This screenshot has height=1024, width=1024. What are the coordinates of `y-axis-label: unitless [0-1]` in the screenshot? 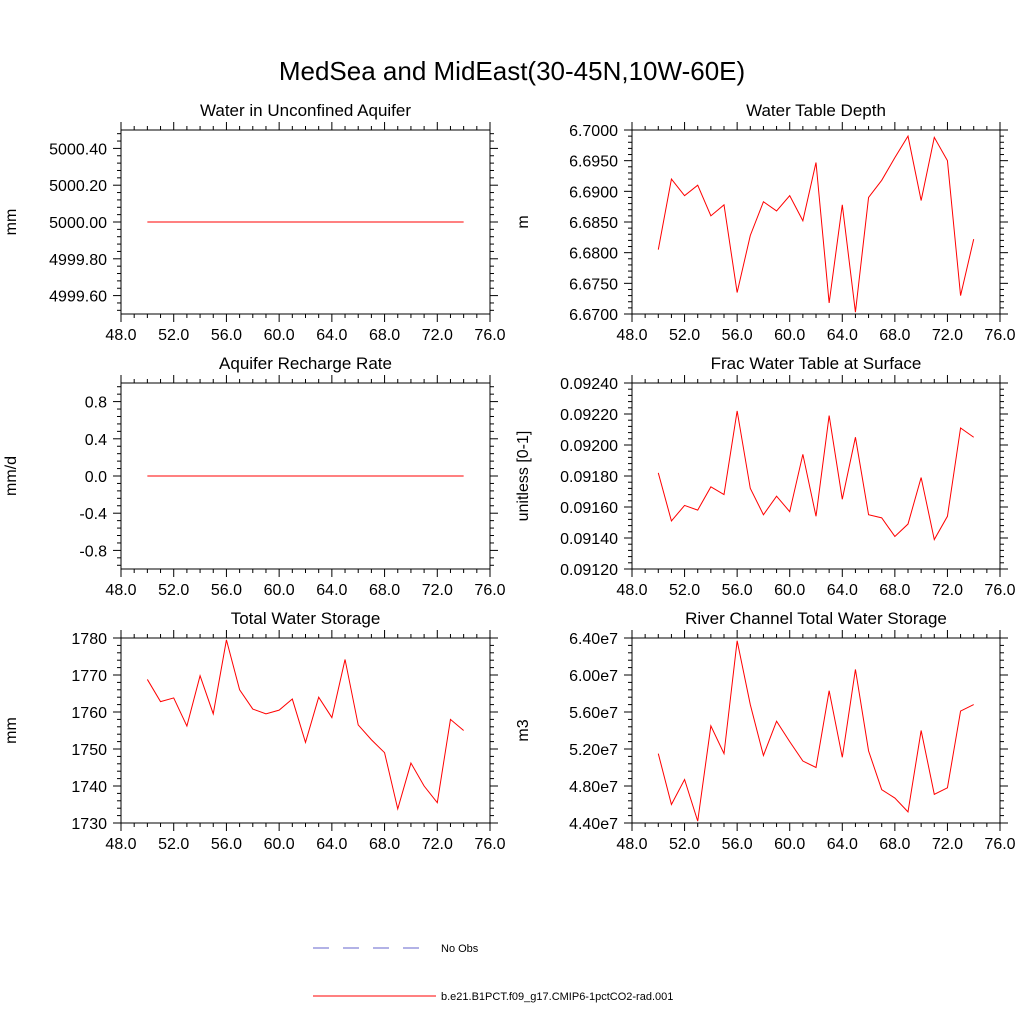 It's located at (523, 476).